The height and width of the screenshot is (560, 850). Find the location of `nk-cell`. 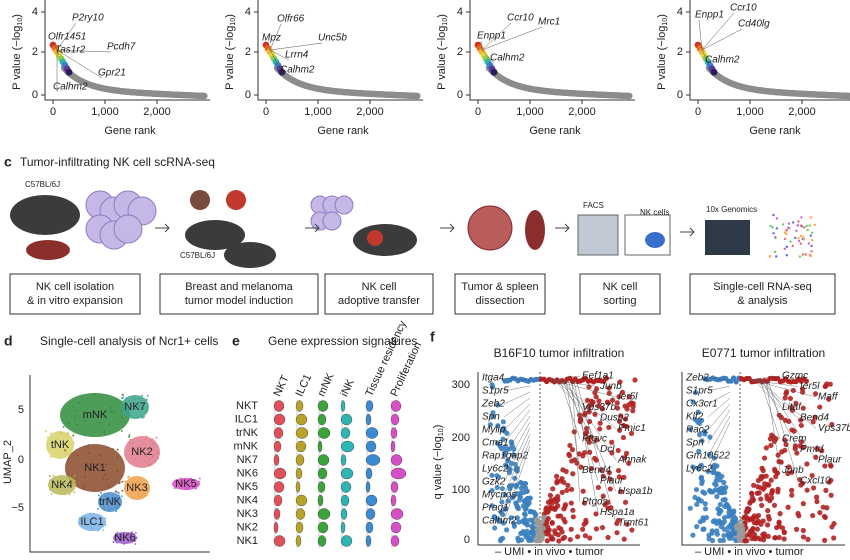

nk-cell is located at coordinates (128, 229).